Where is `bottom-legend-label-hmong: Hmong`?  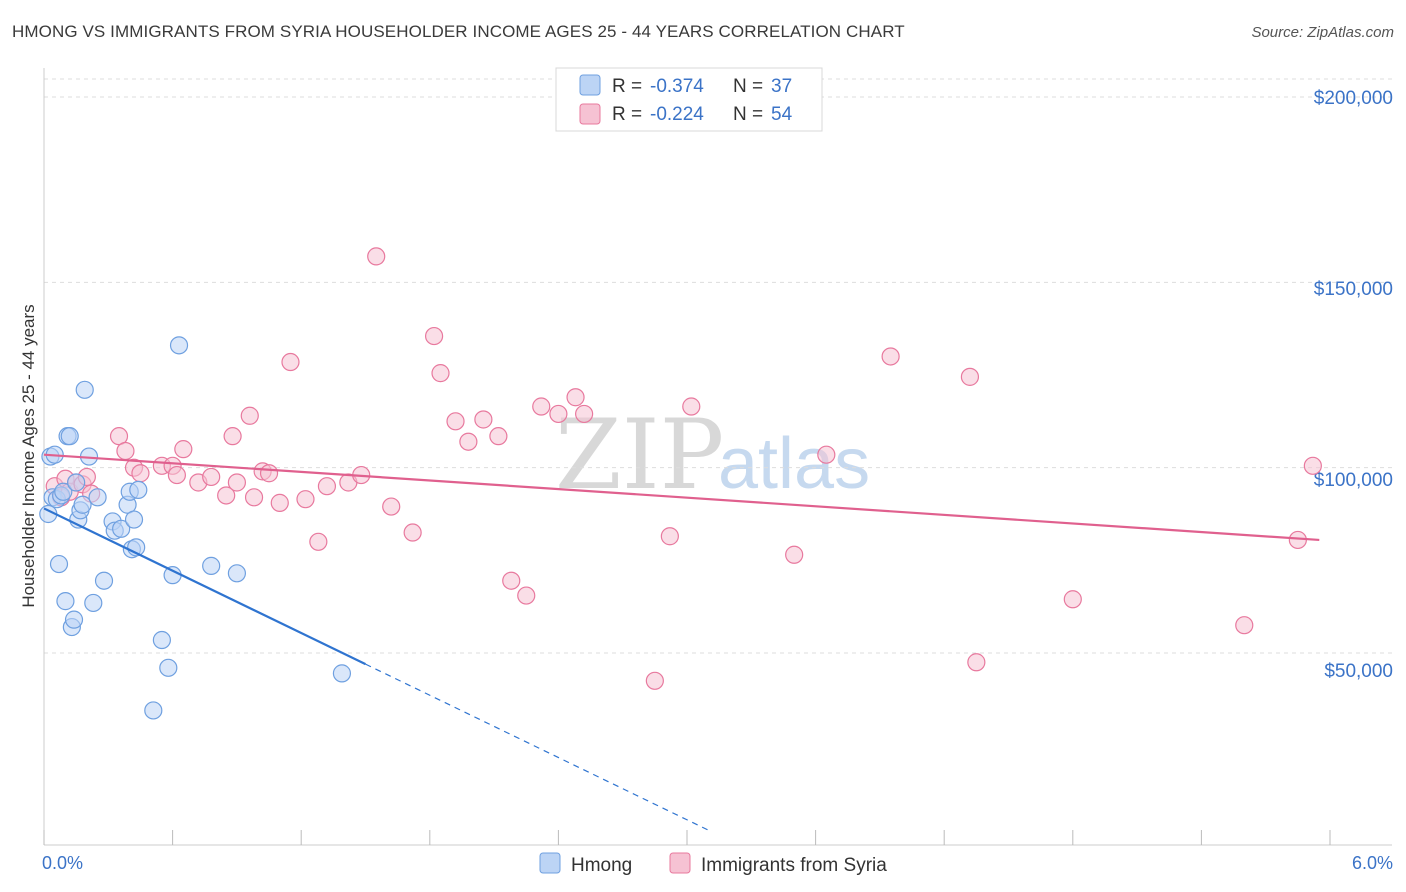 bottom-legend-label-hmong: Hmong is located at coordinates (601, 865).